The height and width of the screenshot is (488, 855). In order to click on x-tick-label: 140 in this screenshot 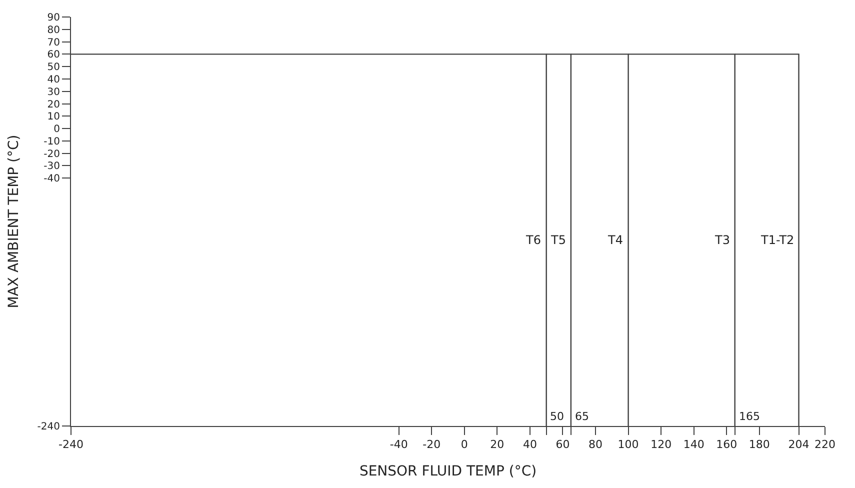, I will do `click(693, 445)`.